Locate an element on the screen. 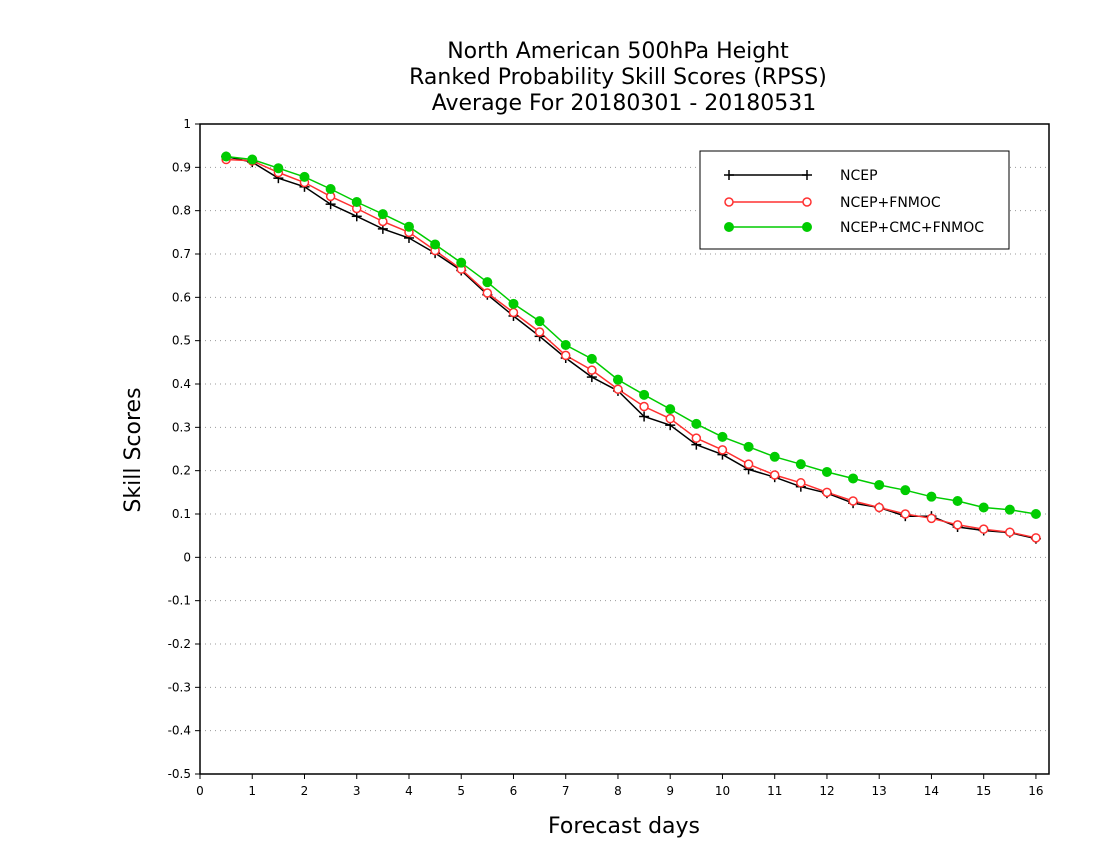  x-tick-label: 15 is located at coordinates (983, 791).